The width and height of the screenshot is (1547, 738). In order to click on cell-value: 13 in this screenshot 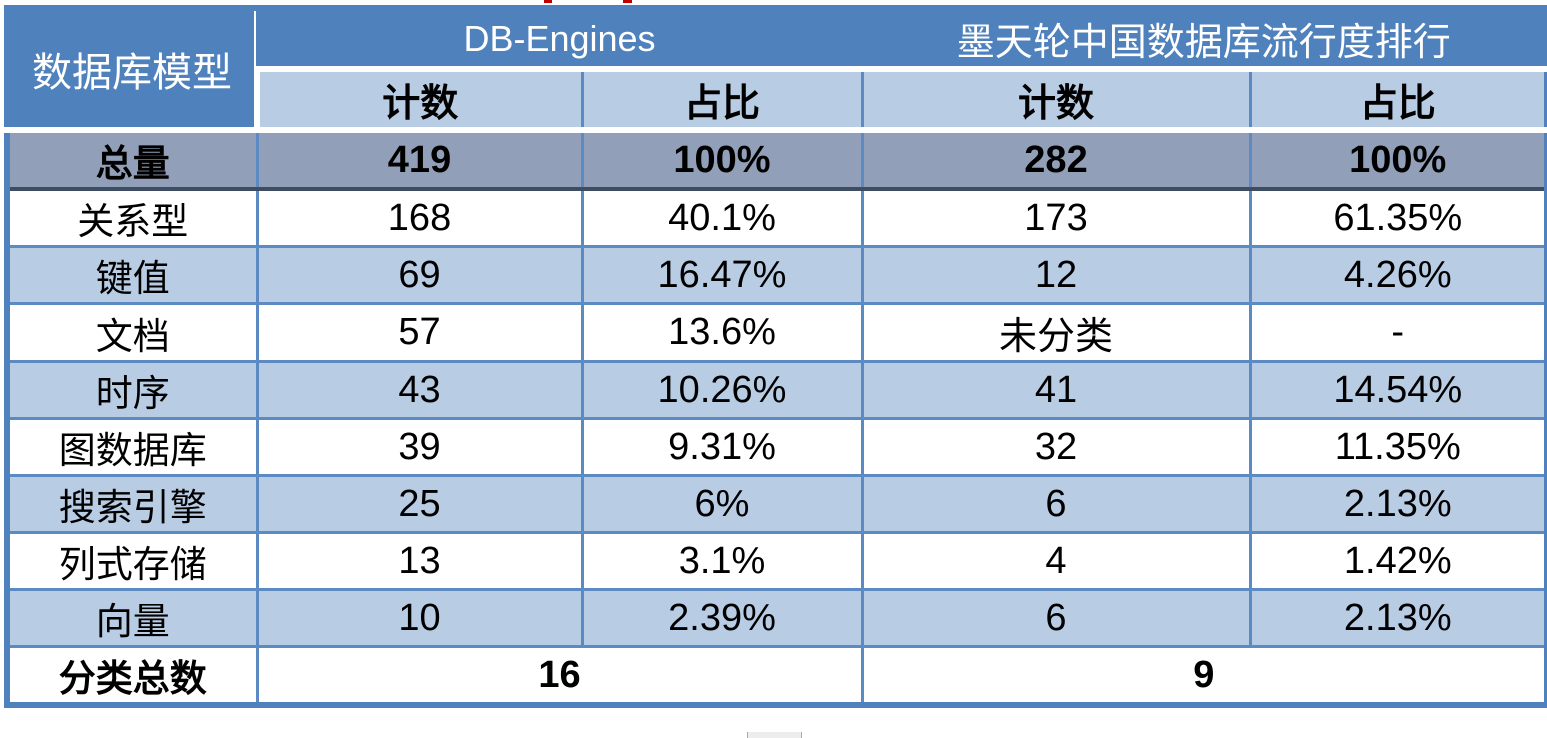, I will do `click(419, 561)`.